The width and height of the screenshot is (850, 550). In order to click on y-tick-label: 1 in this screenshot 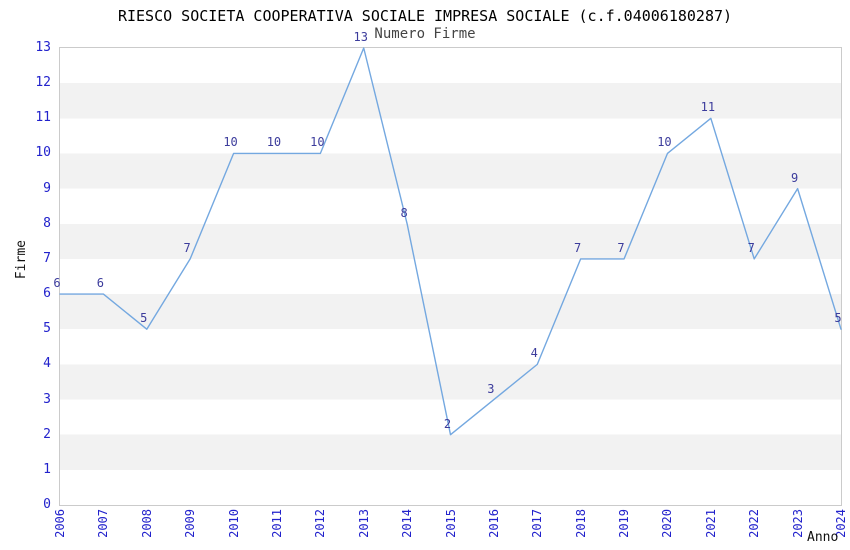, I will do `click(47, 469)`.